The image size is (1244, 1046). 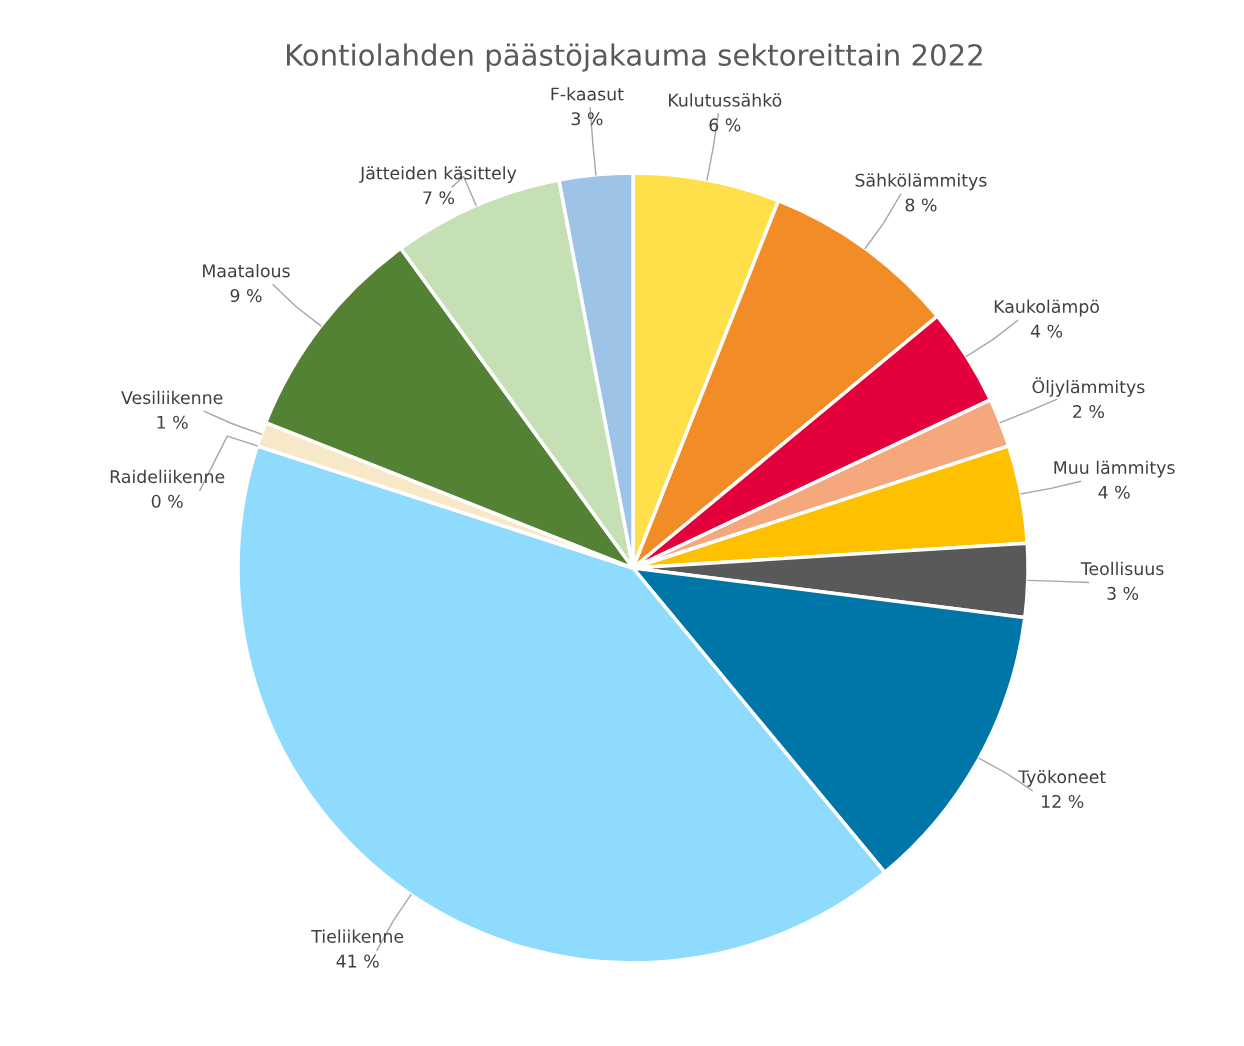 What do you see at coordinates (1114, 469) in the screenshot?
I see `slice-label: Muu lämmitys` at bounding box center [1114, 469].